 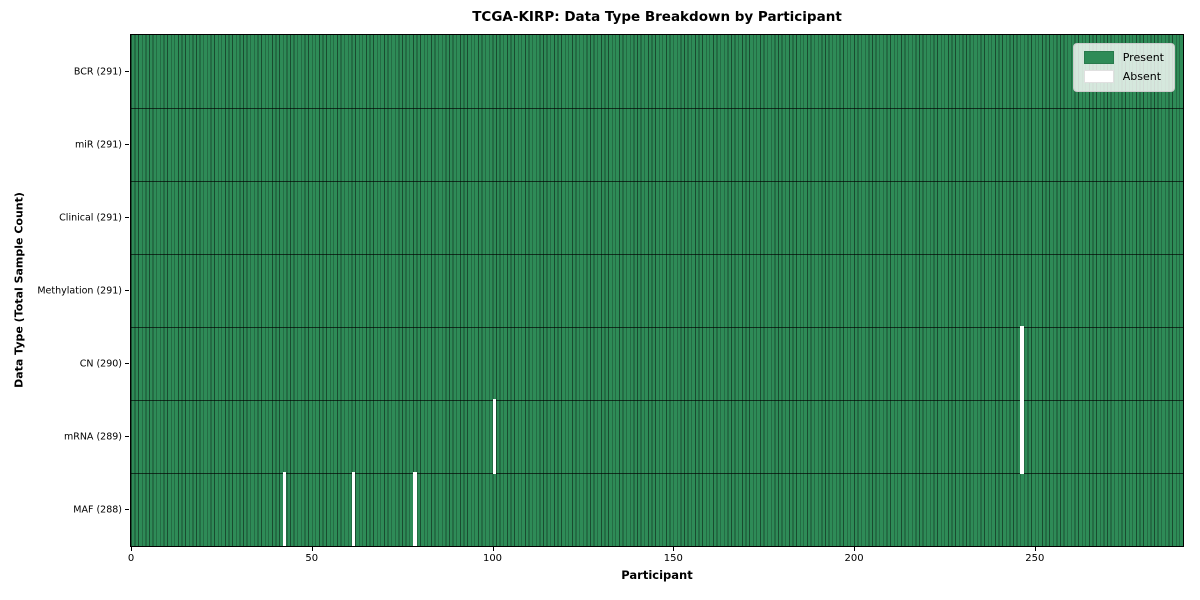 I want to click on x-tick-label: 50, so click(x=312, y=558).